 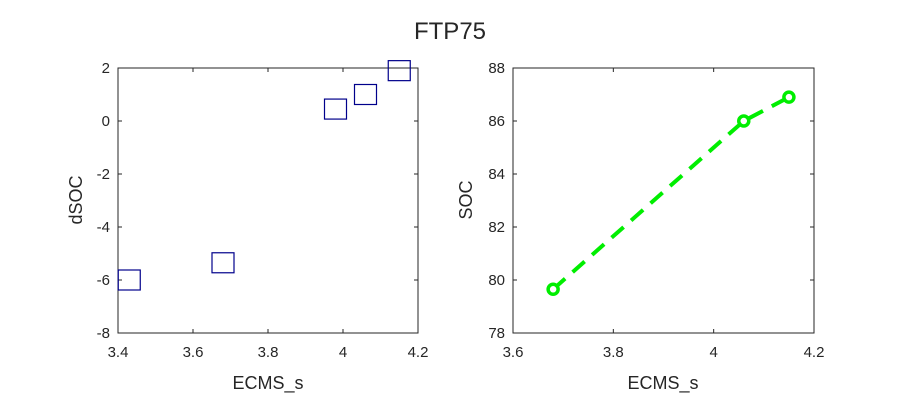 I want to click on left-plot-y-axis-label: dSOC, so click(x=76, y=199).